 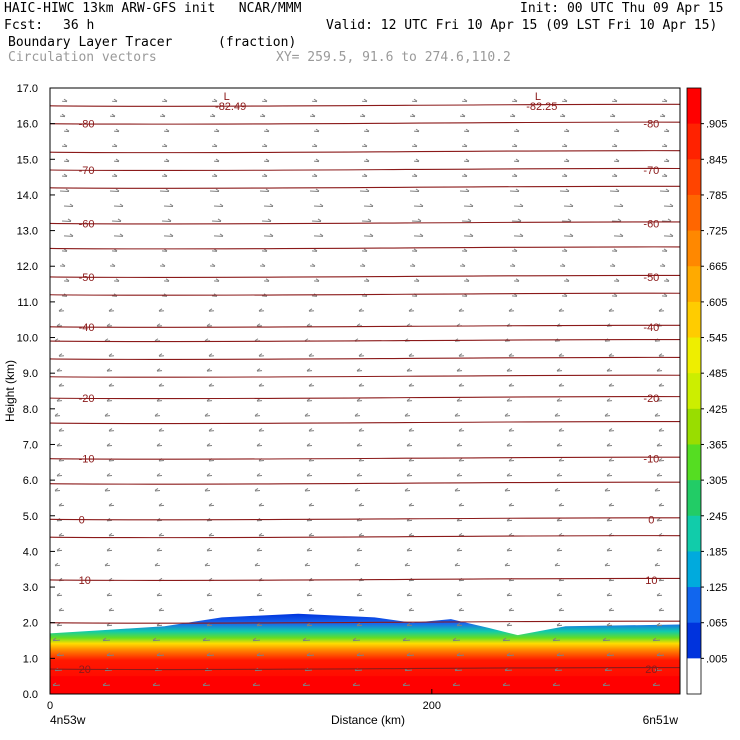 What do you see at coordinates (27, 303) in the screenshot?
I see `y-tick-label: 11.0` at bounding box center [27, 303].